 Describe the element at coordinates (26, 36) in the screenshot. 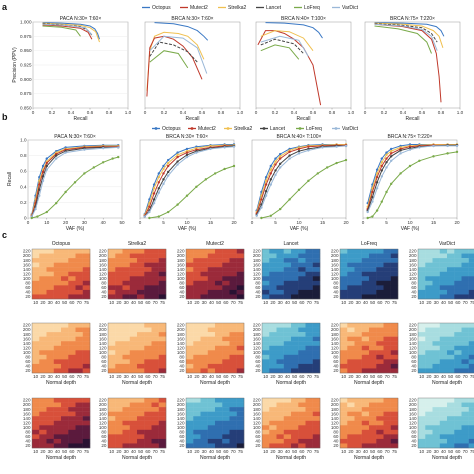

I see `y-tick-label: 0.975` at that location.